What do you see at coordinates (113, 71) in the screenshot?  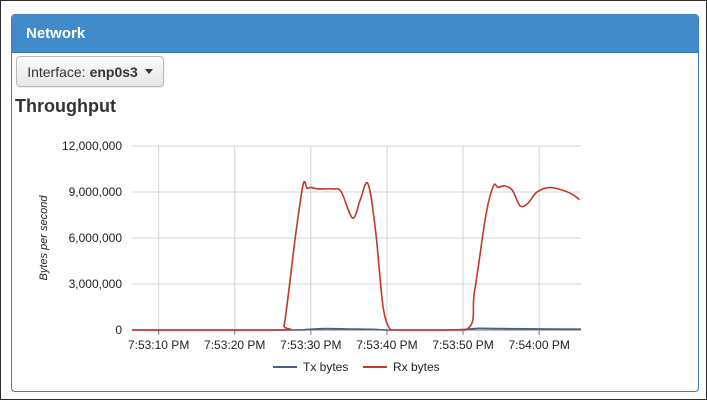 I see `interface-value: enp0s3` at bounding box center [113, 71].